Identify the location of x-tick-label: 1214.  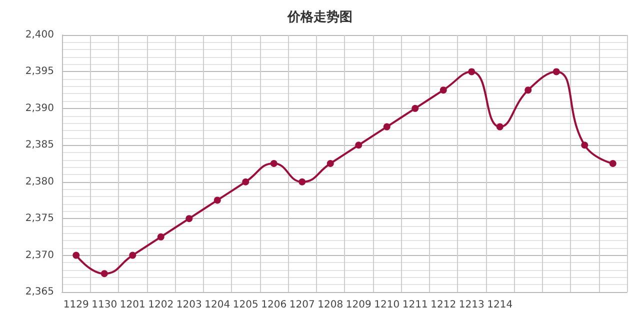
(500, 305).